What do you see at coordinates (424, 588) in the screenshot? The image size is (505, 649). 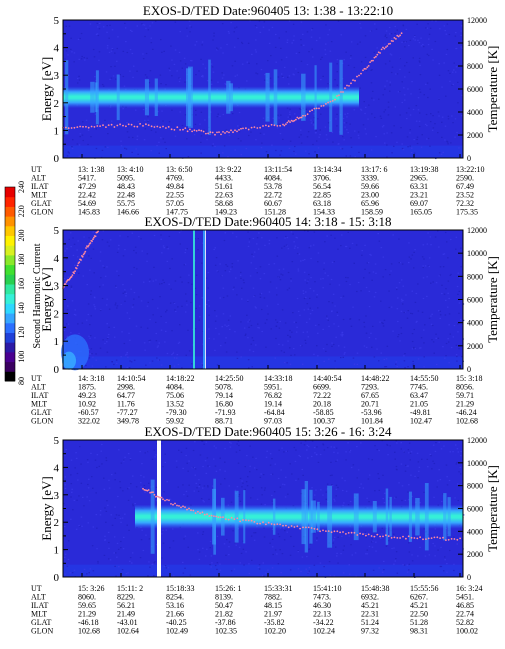 I see `table-cell: 15:55:56` at bounding box center [424, 588].